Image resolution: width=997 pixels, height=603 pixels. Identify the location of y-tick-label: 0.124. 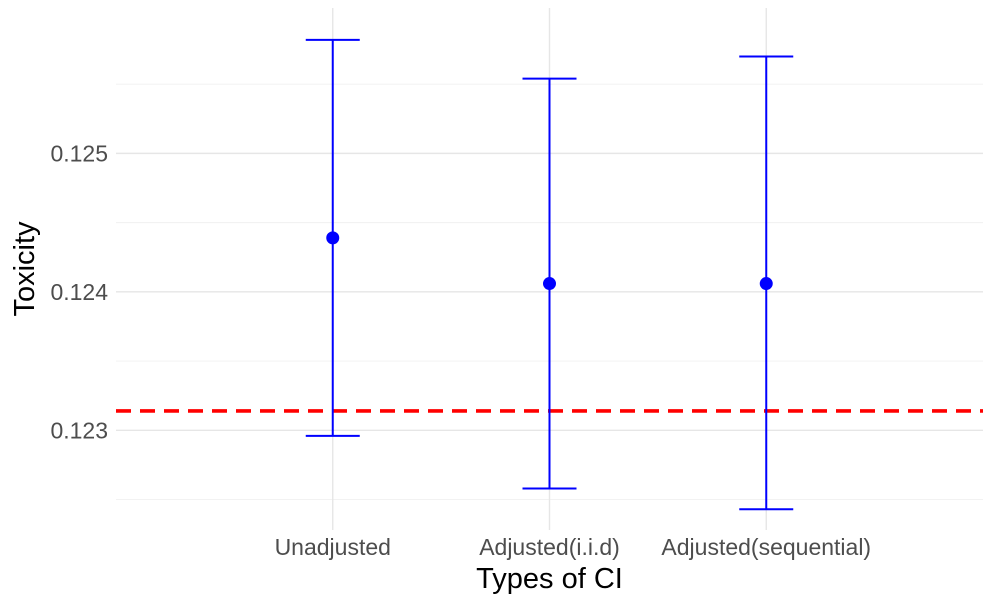
(79, 292).